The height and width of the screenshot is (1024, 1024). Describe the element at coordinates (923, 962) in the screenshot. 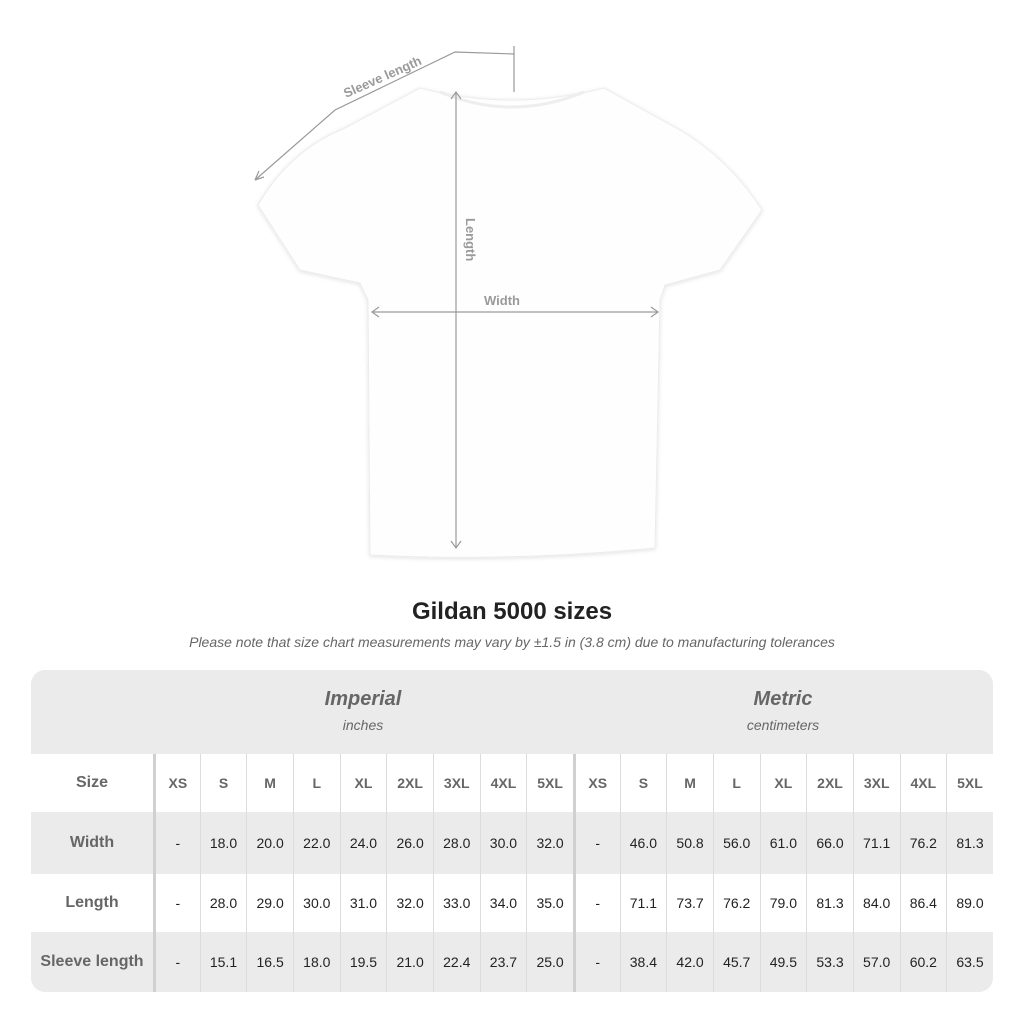

I see `metric-value-cell: 60.2` at that location.